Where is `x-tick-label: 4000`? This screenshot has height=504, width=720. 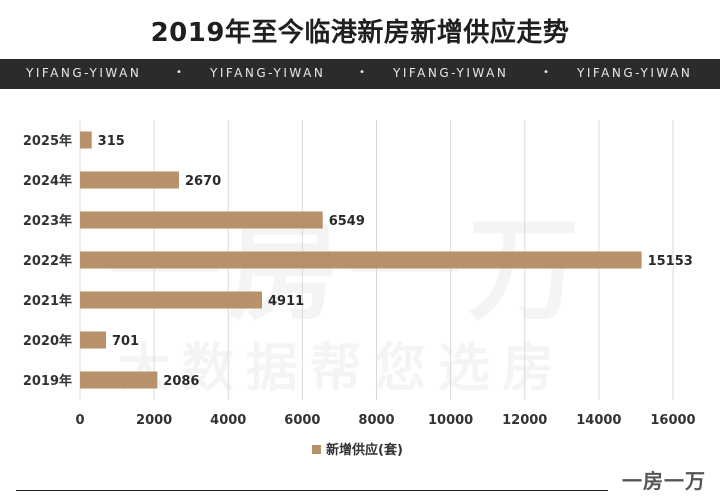
x-tick-label: 4000 is located at coordinates (228, 420).